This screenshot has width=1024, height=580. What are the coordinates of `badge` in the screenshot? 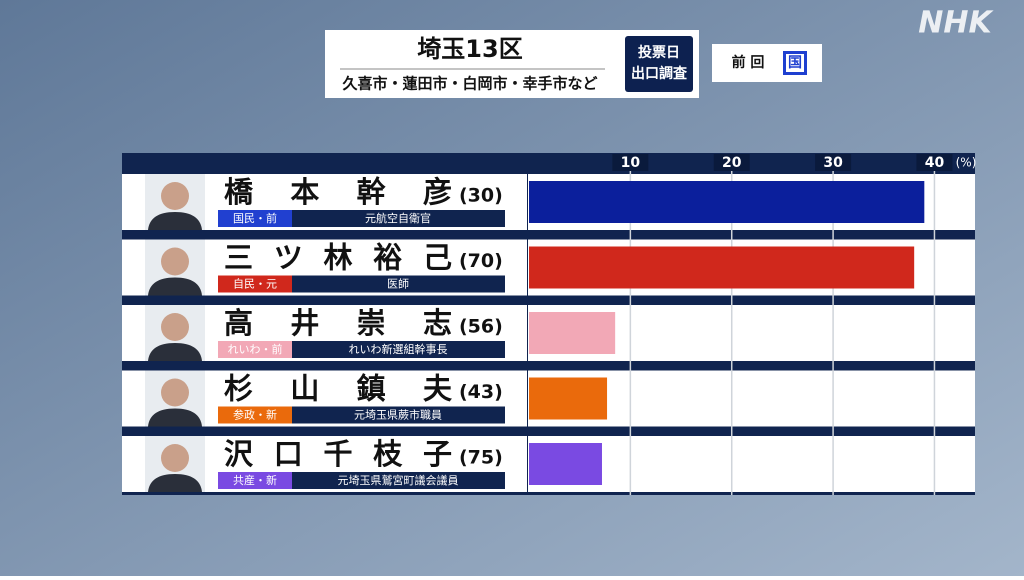 It's located at (659, 64).